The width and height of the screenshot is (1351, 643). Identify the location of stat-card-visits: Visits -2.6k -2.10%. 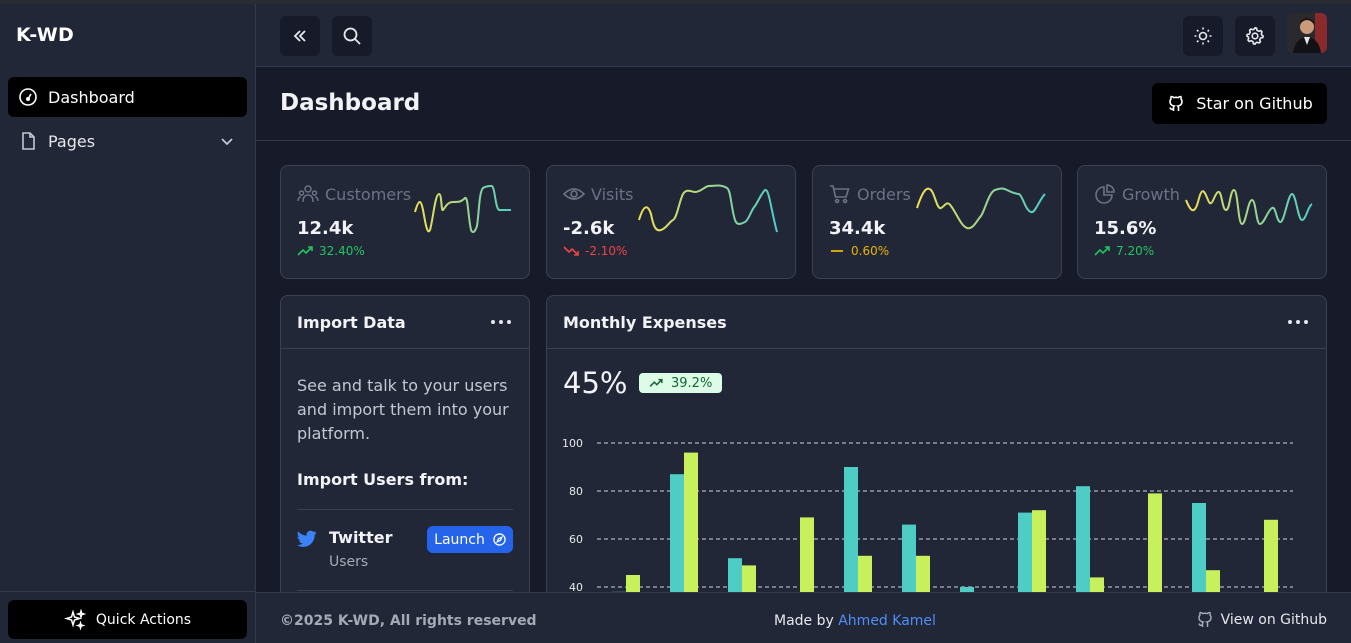
(671, 222).